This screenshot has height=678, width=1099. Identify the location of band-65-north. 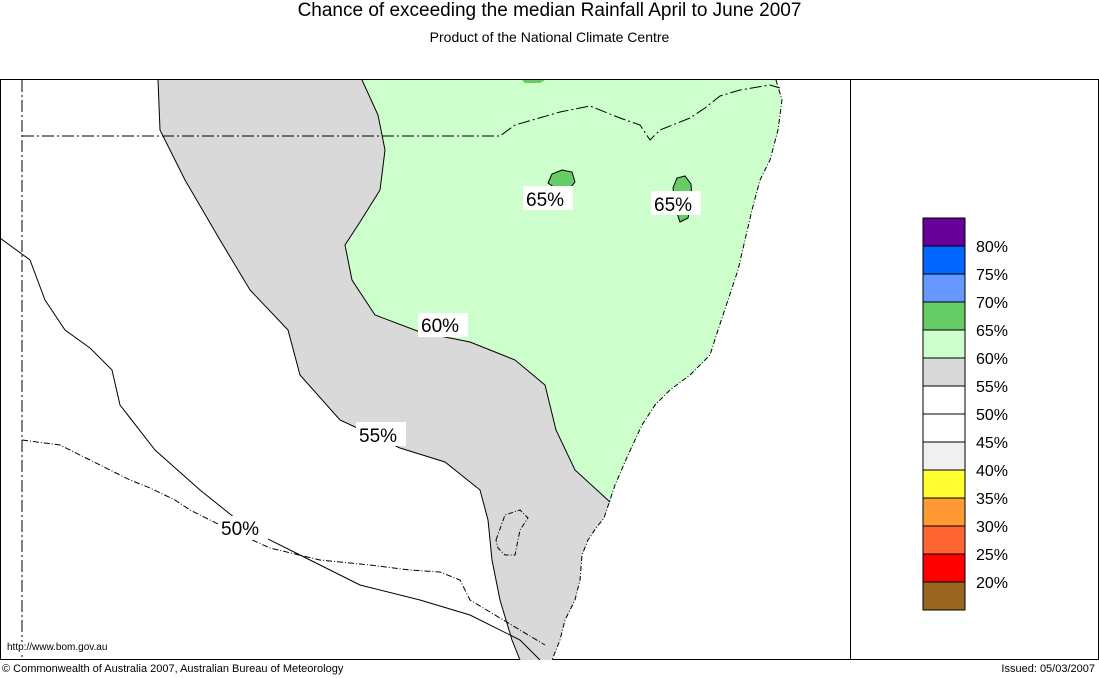
(533, 81).